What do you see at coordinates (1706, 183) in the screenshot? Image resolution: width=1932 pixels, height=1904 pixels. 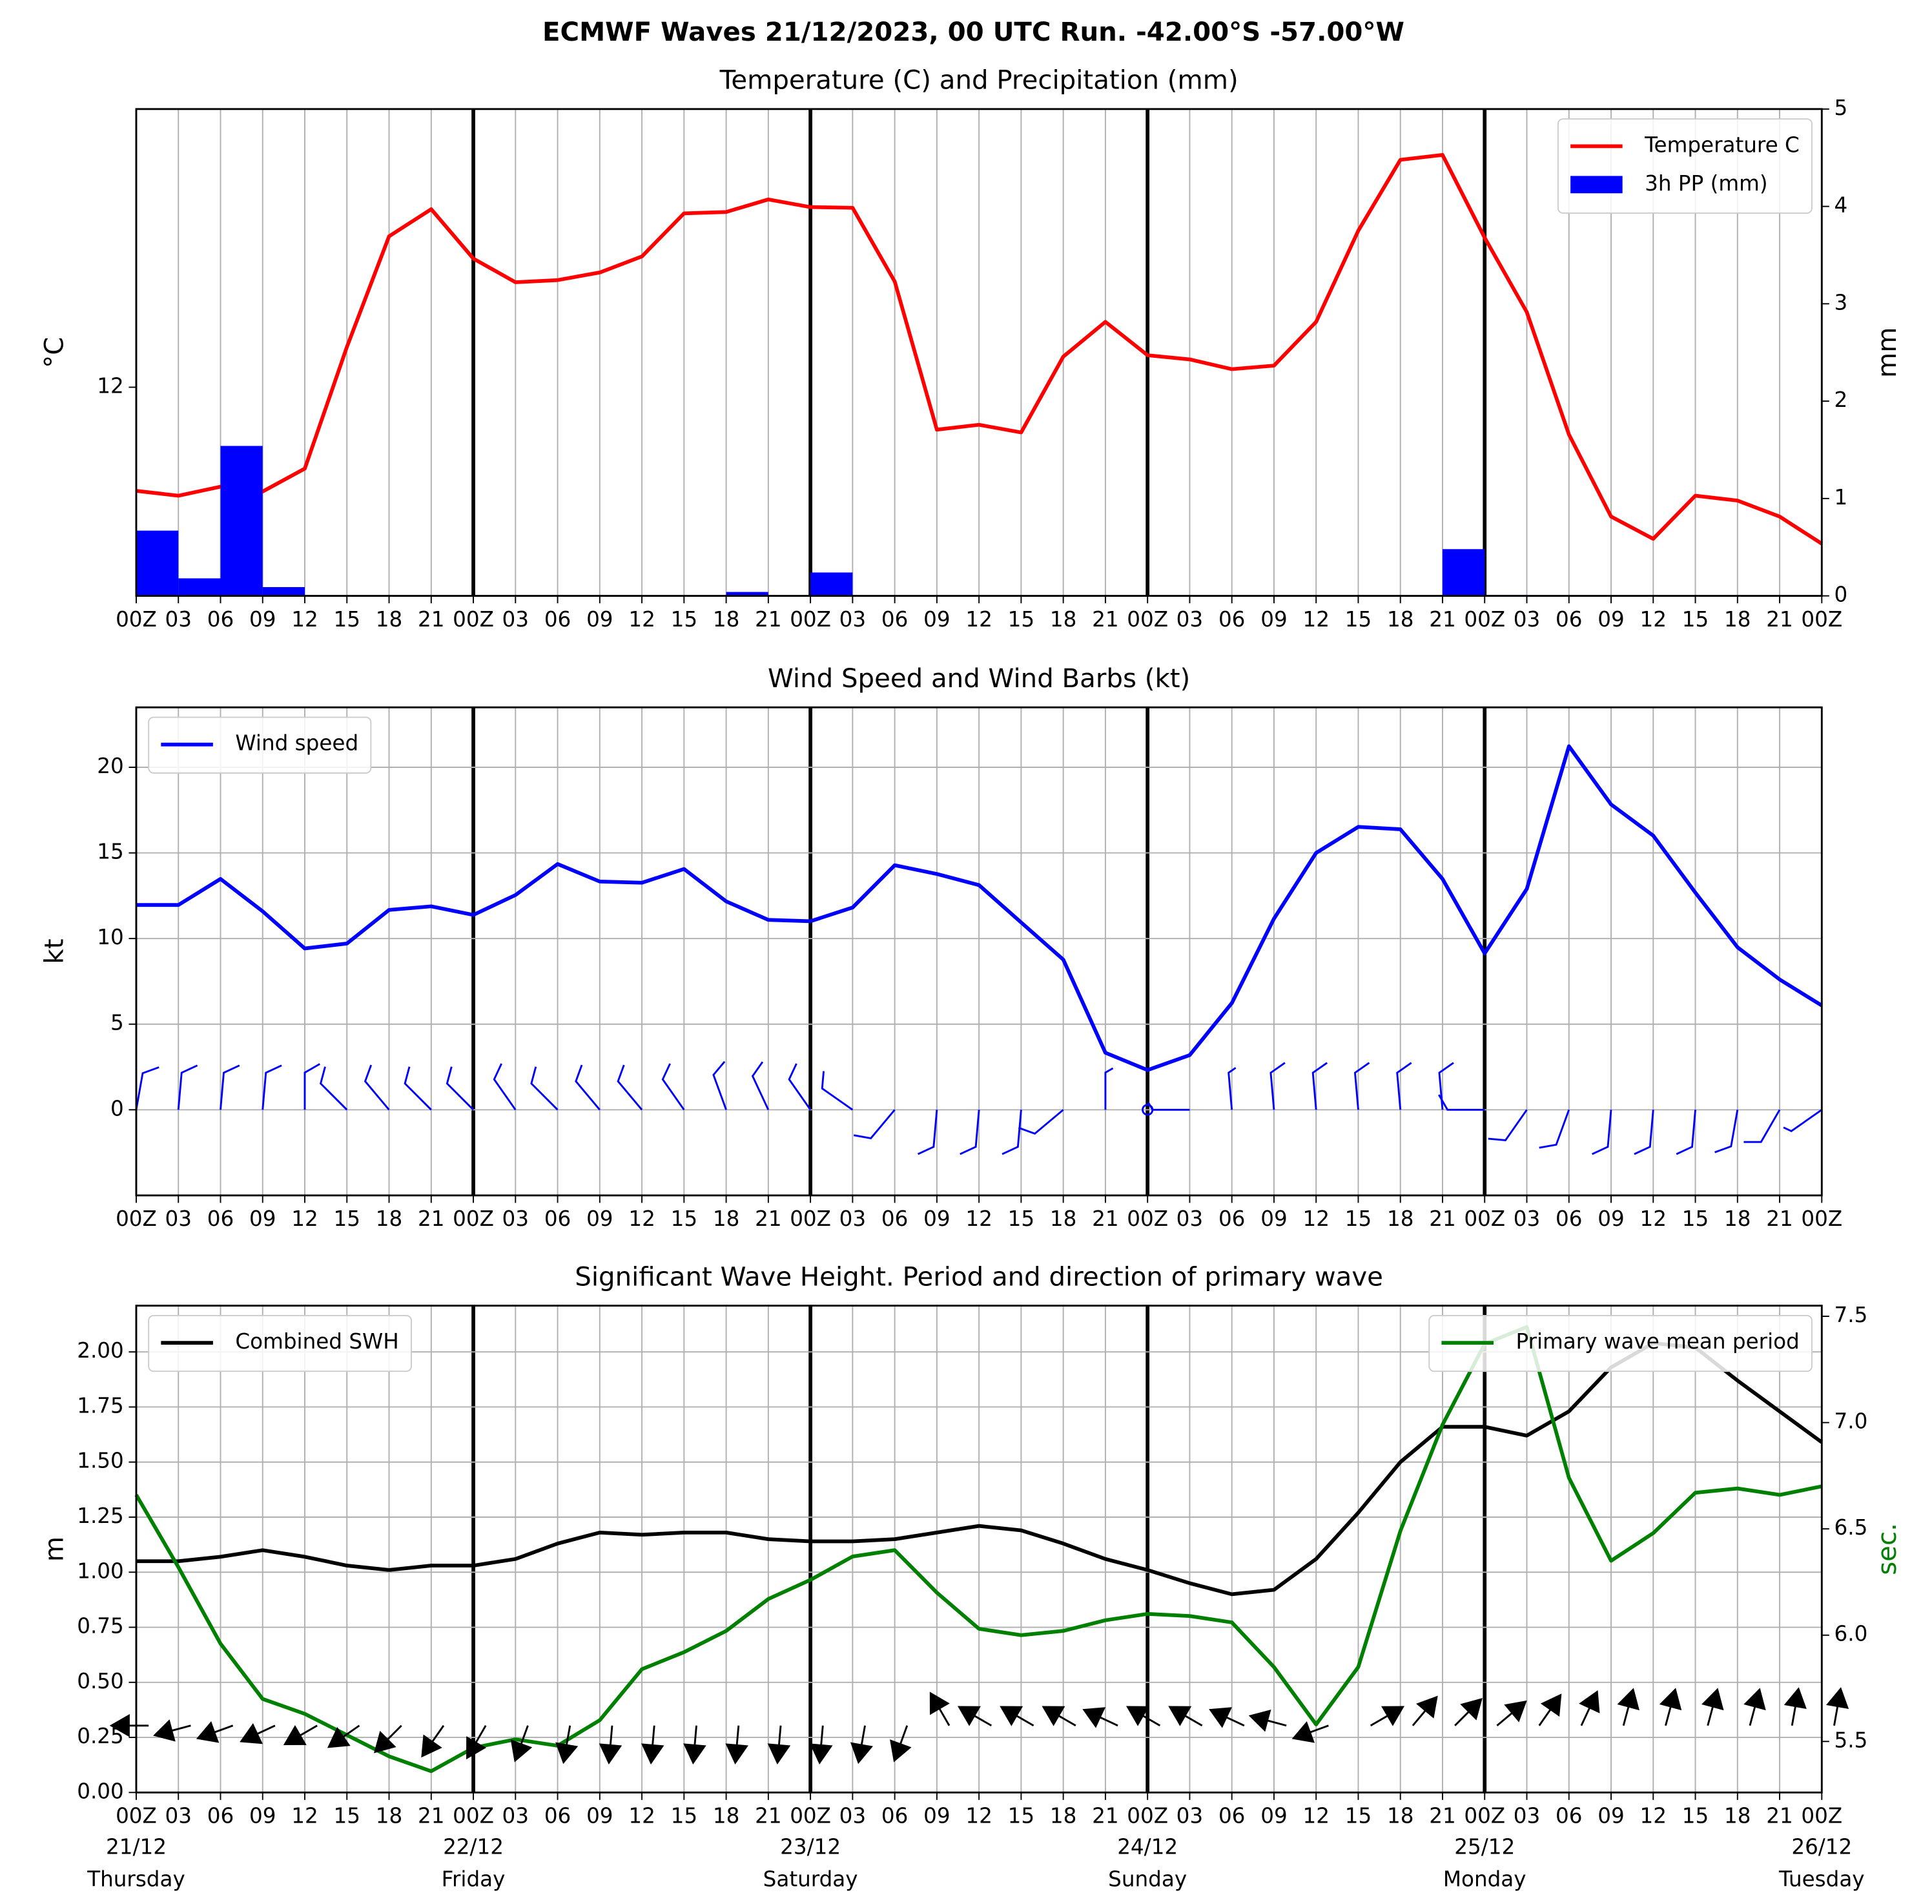 I see `legend-label: 3h PP (mm)` at bounding box center [1706, 183].